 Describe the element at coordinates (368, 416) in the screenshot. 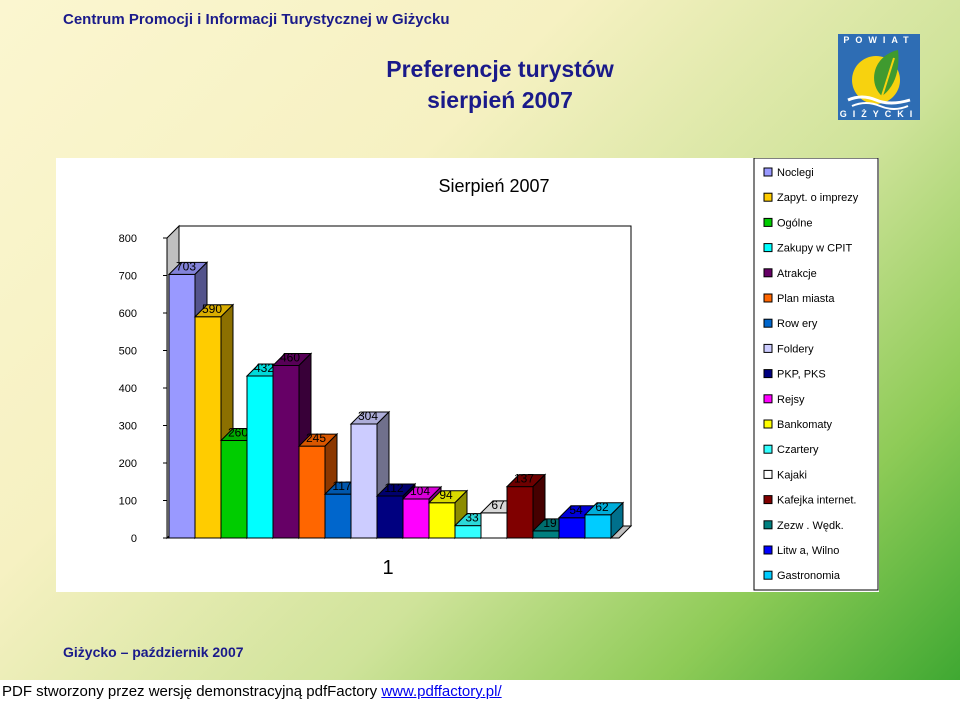

I see `bar-value-label: 304` at that location.